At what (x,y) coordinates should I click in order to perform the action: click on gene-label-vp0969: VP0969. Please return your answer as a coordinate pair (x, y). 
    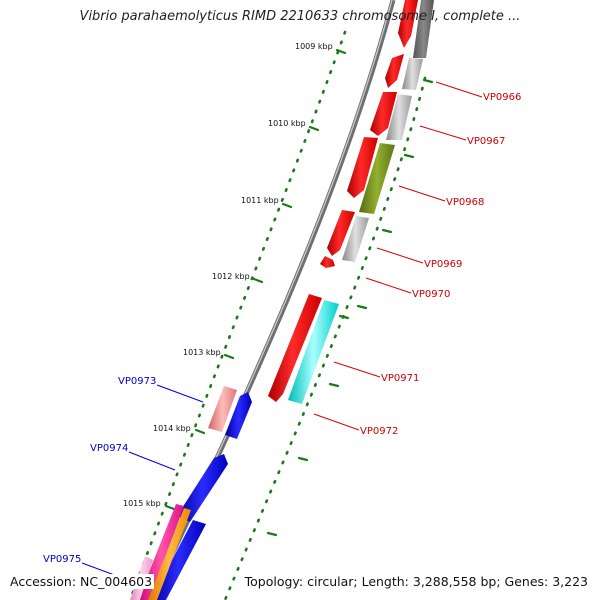
    Looking at the image, I should click on (443, 264).